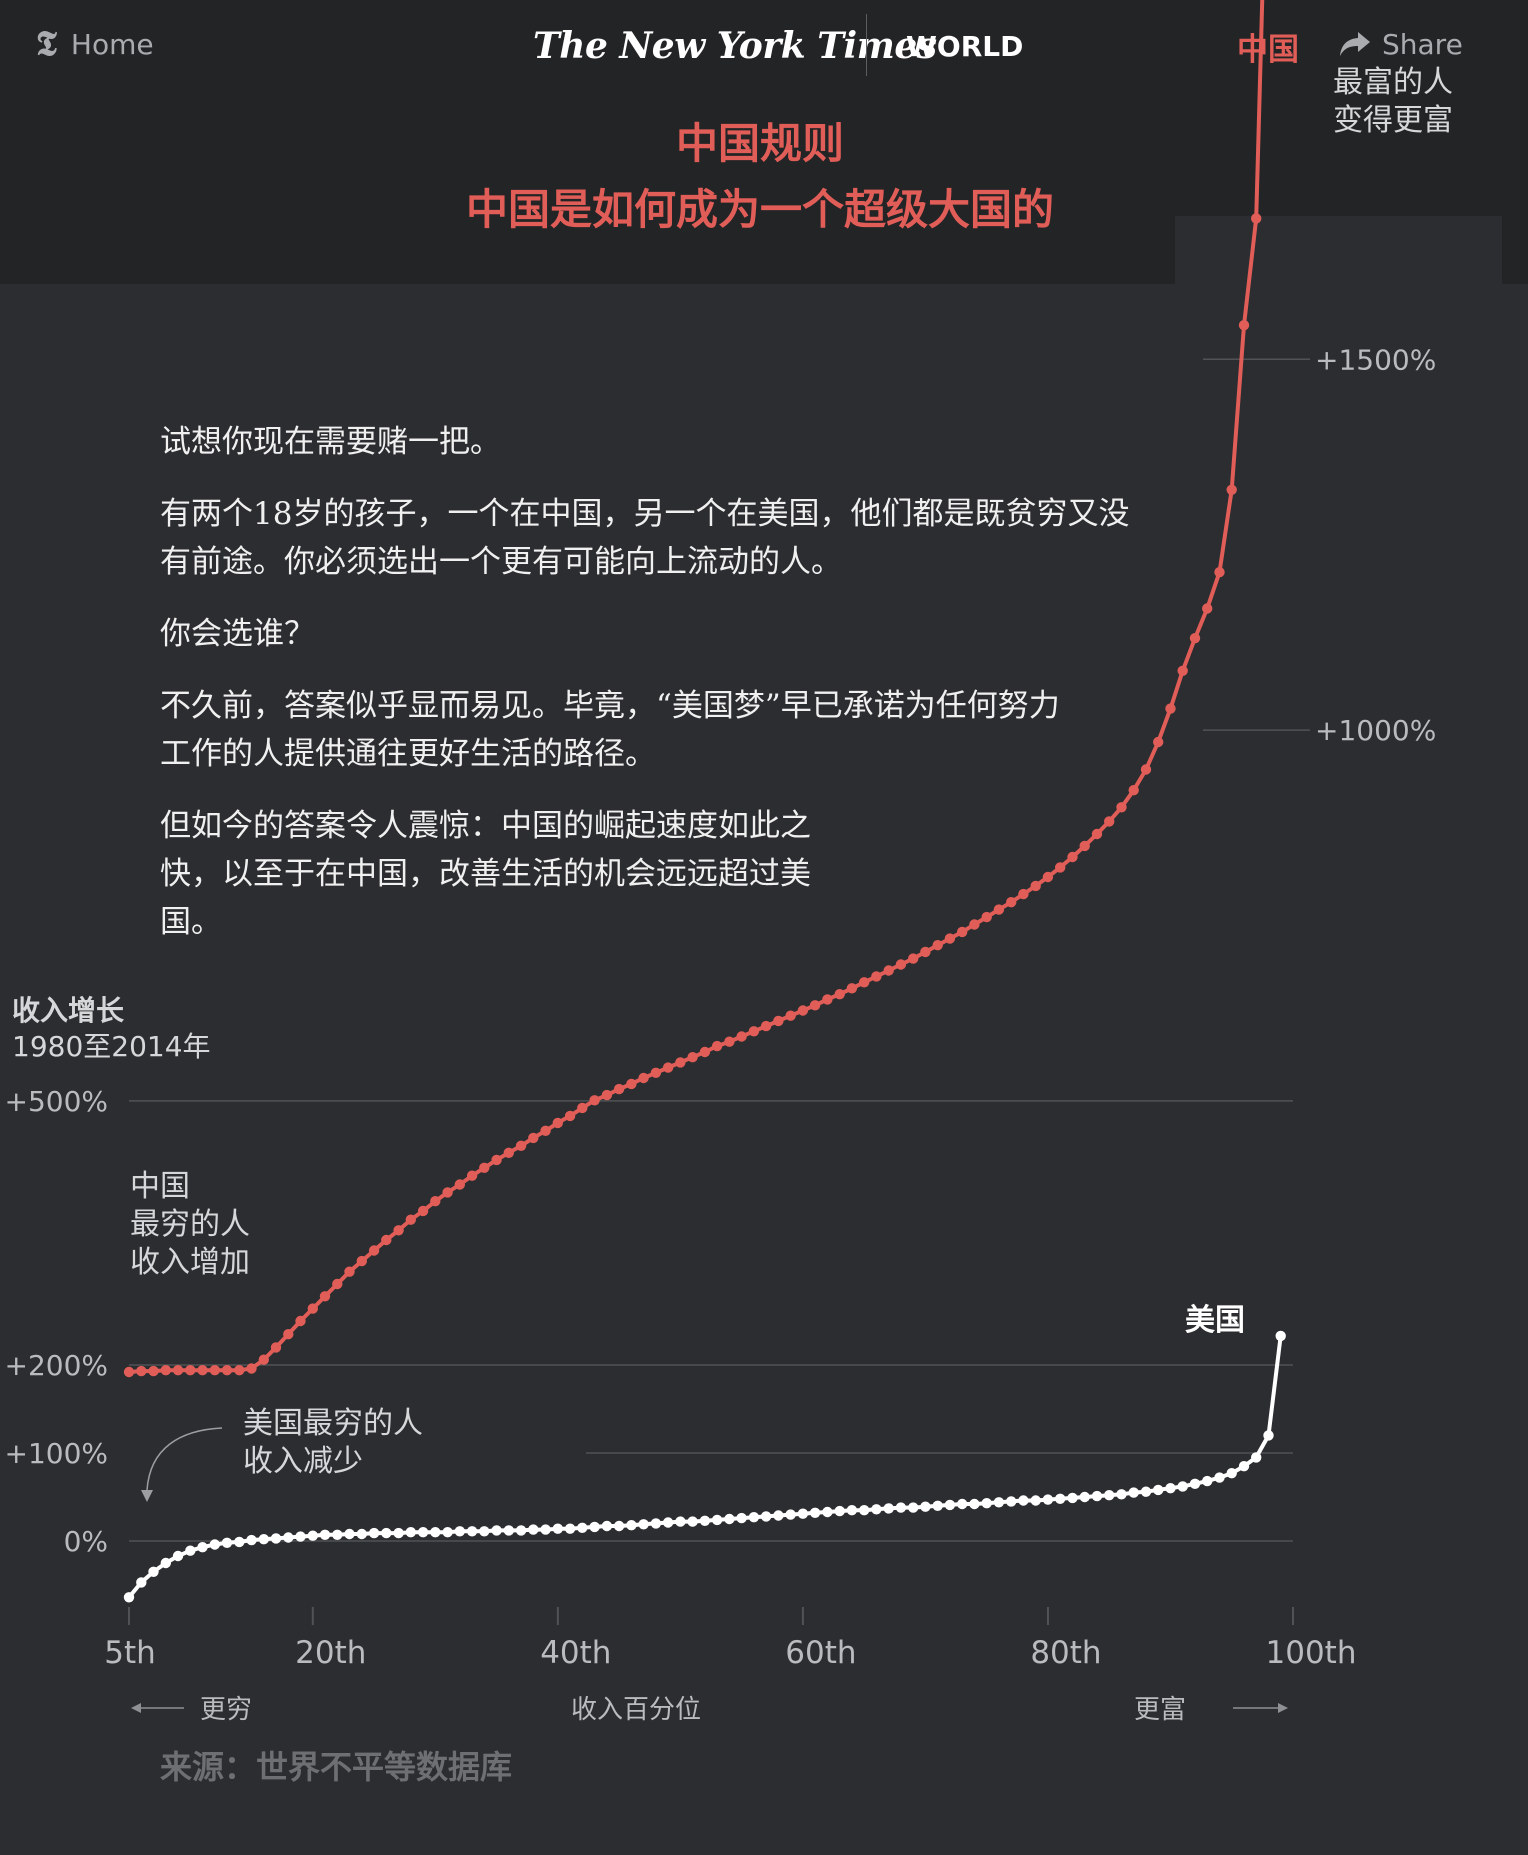 This screenshot has width=1528, height=1855. I want to click on y-tick-label: 0%, so click(86, 1541).